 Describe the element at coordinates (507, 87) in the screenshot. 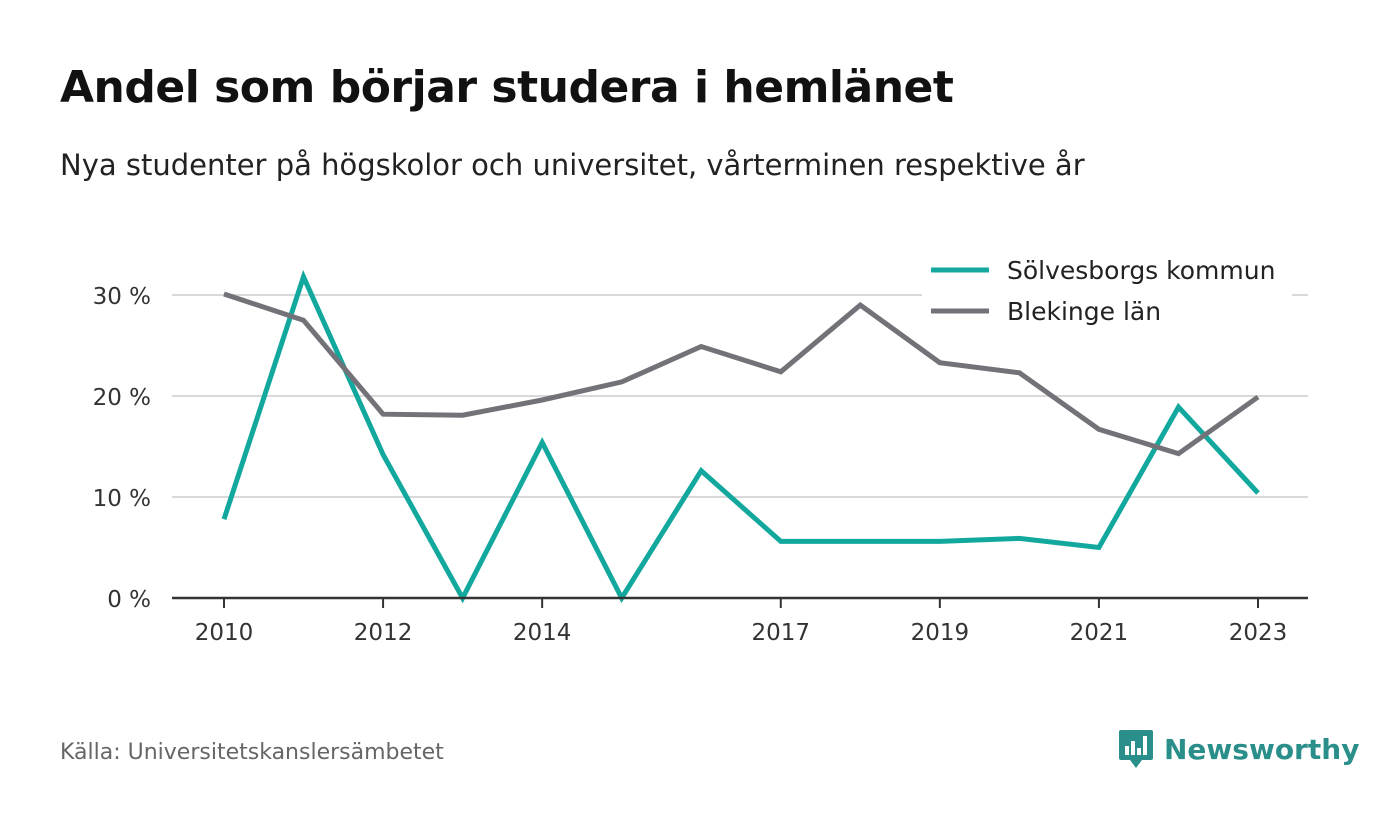

I see `chart-title: Andel som börjar studera i hemlänet` at that location.